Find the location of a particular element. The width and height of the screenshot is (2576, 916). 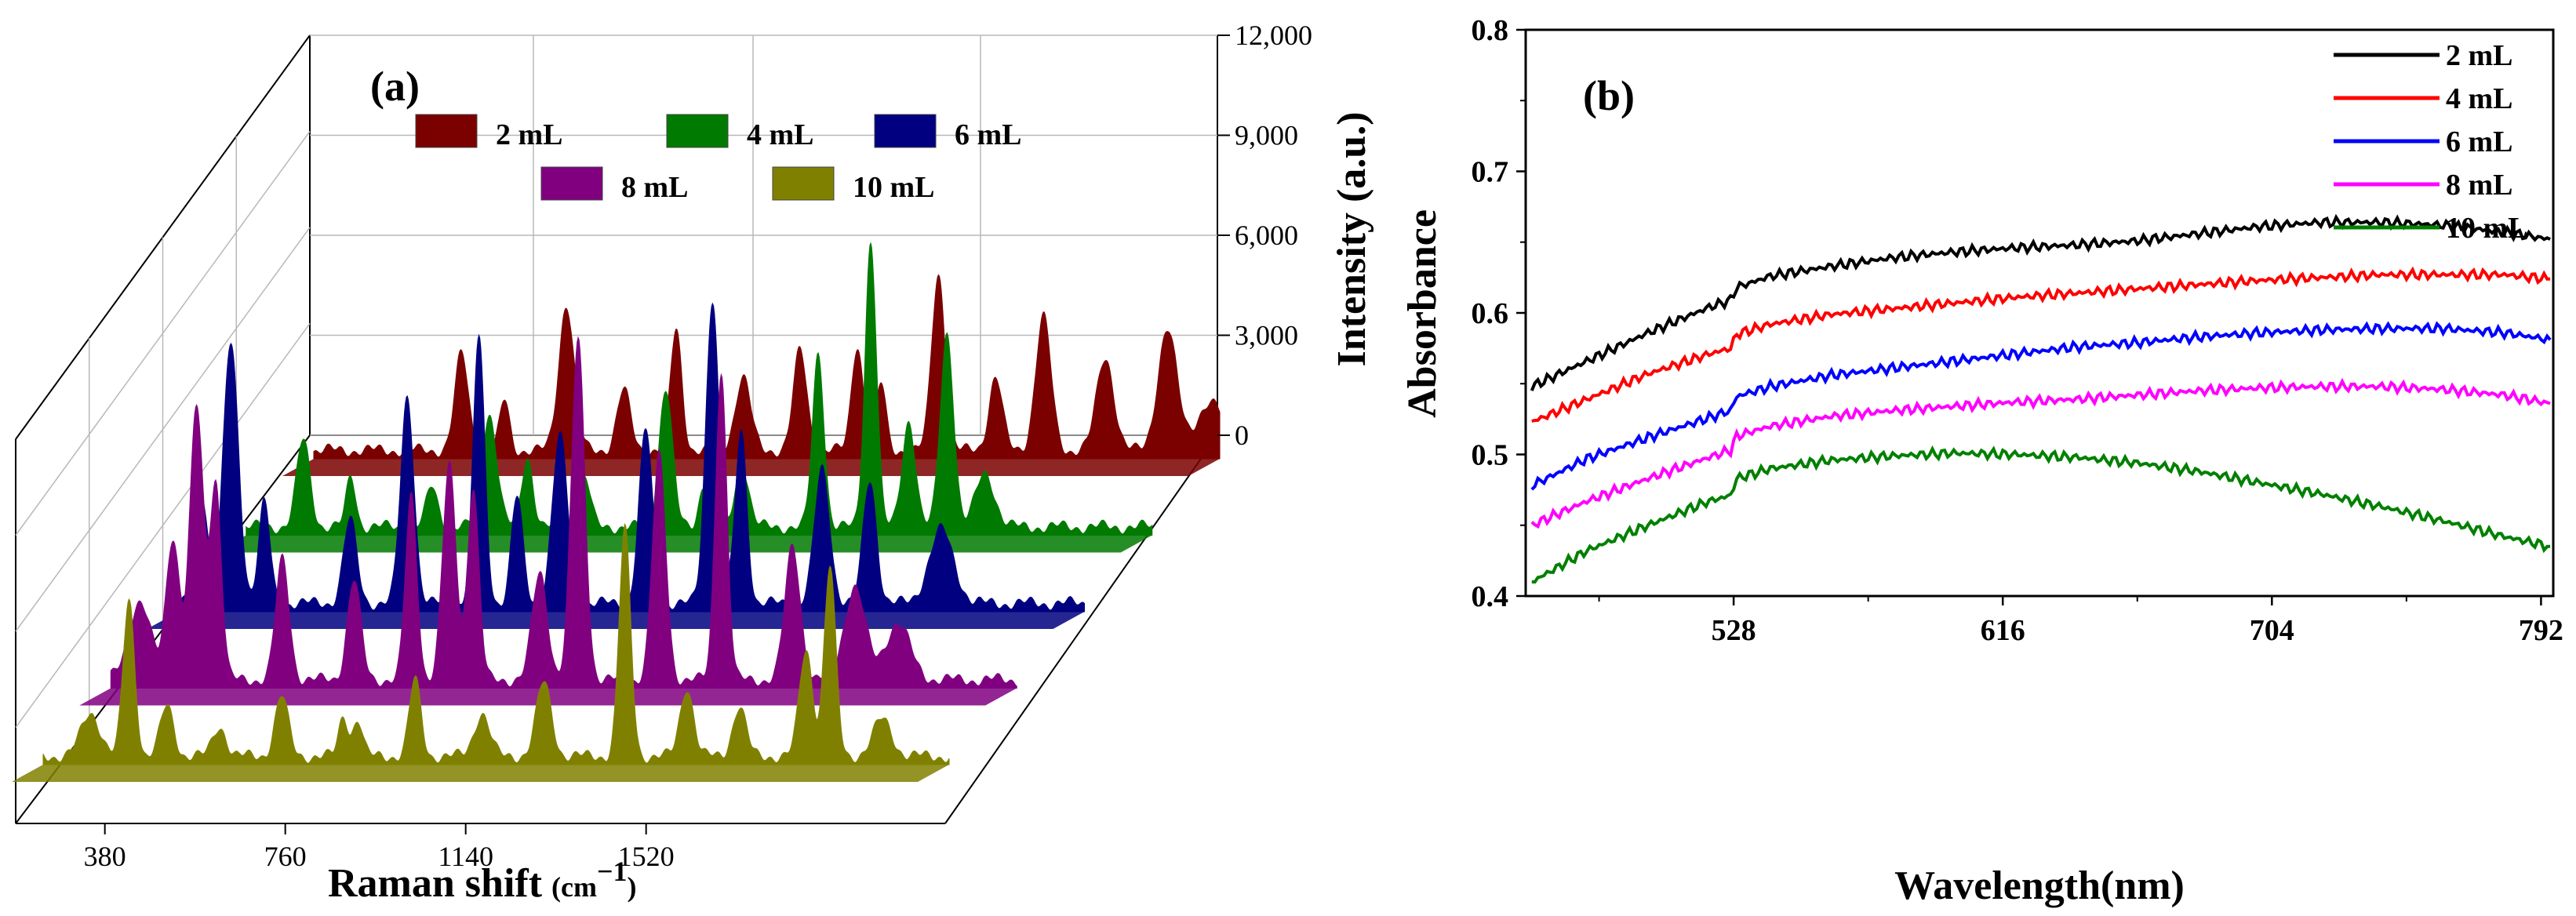

panel-a-legend: 2 mL 4 mL 6 mL 8 mL 10 mL is located at coordinates (718, 159).